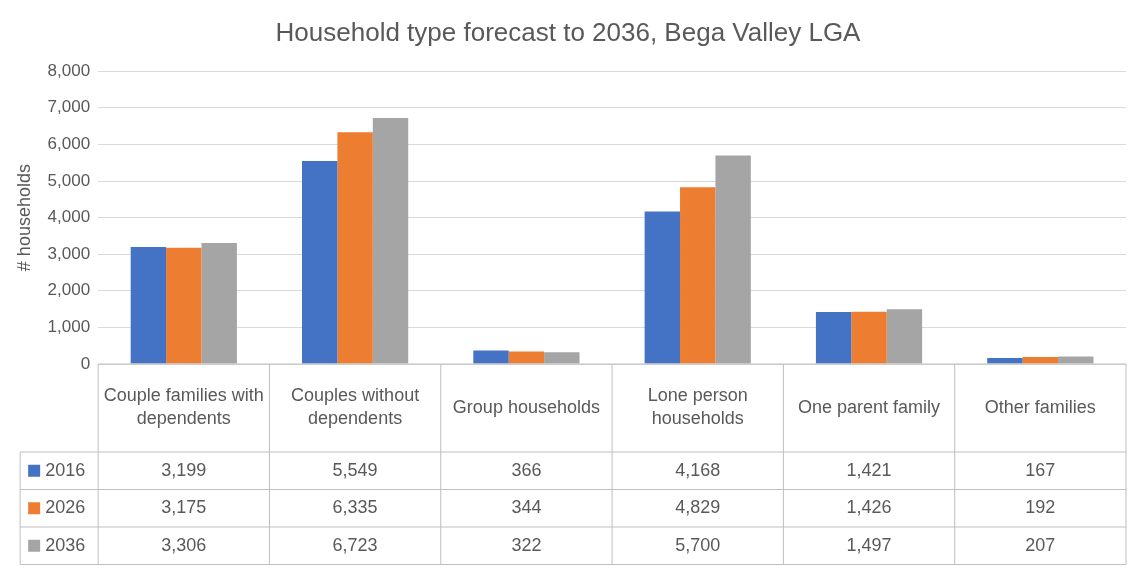  I want to click on data-label: 366, so click(526, 469).